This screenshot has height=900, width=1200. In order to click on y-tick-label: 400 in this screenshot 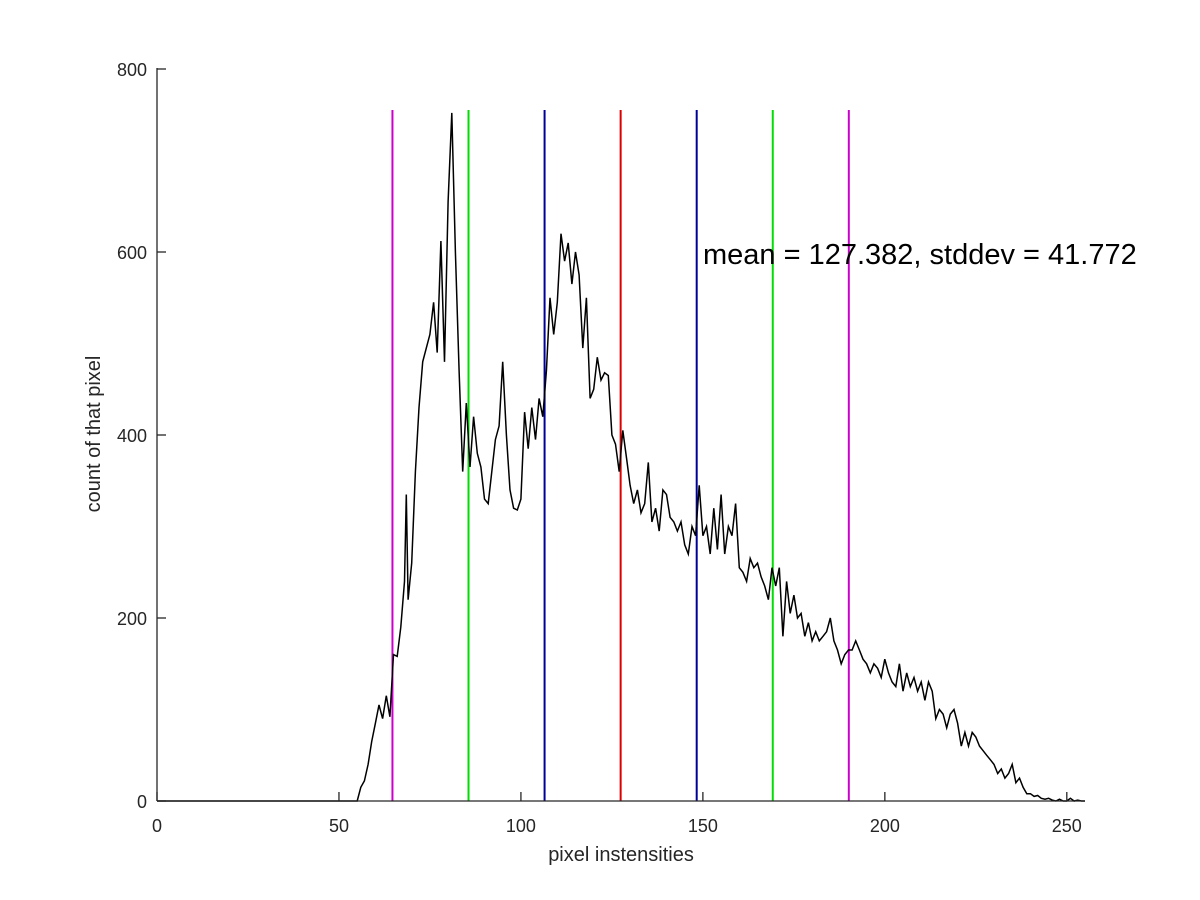, I will do `click(132, 436)`.